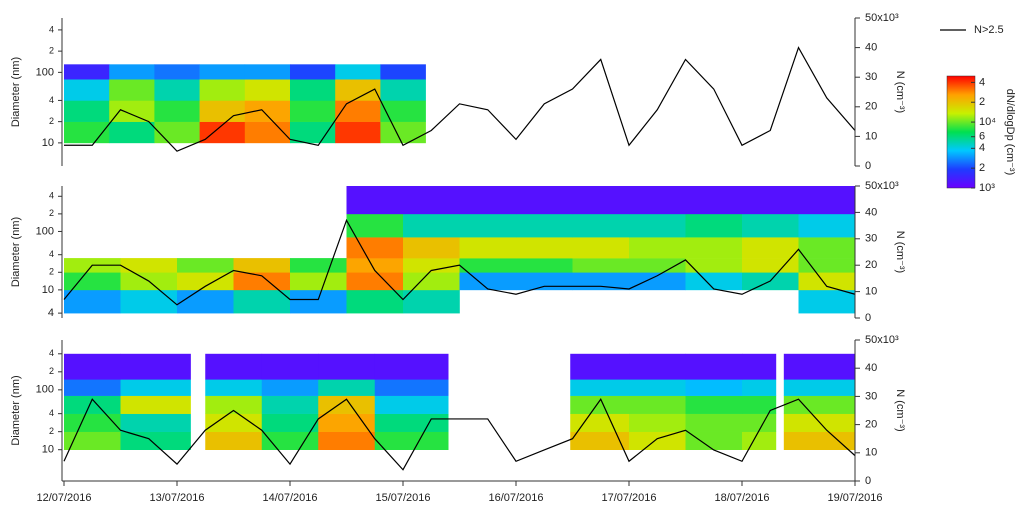 Image resolution: width=1023 pixels, height=519 pixels. What do you see at coordinates (402, 498) in the screenshot?
I see `x-tick-label: 15/07/2016` at bounding box center [402, 498].